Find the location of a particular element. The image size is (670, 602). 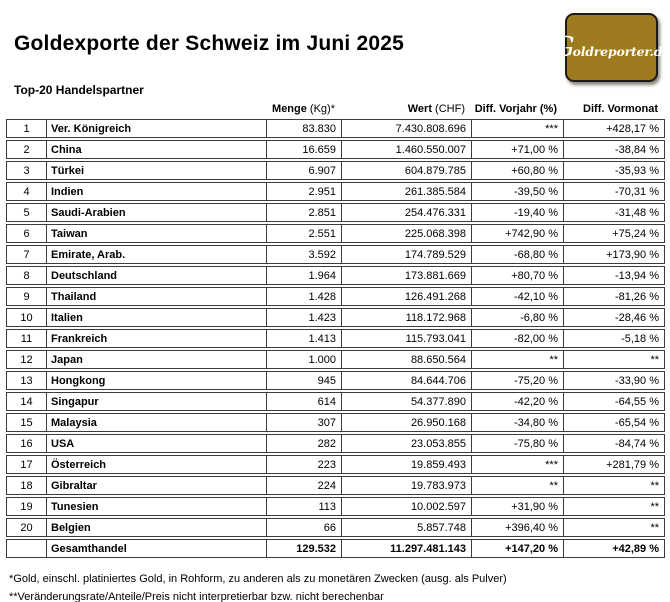

cell-vormonat: -38,84 % is located at coordinates (613, 149).